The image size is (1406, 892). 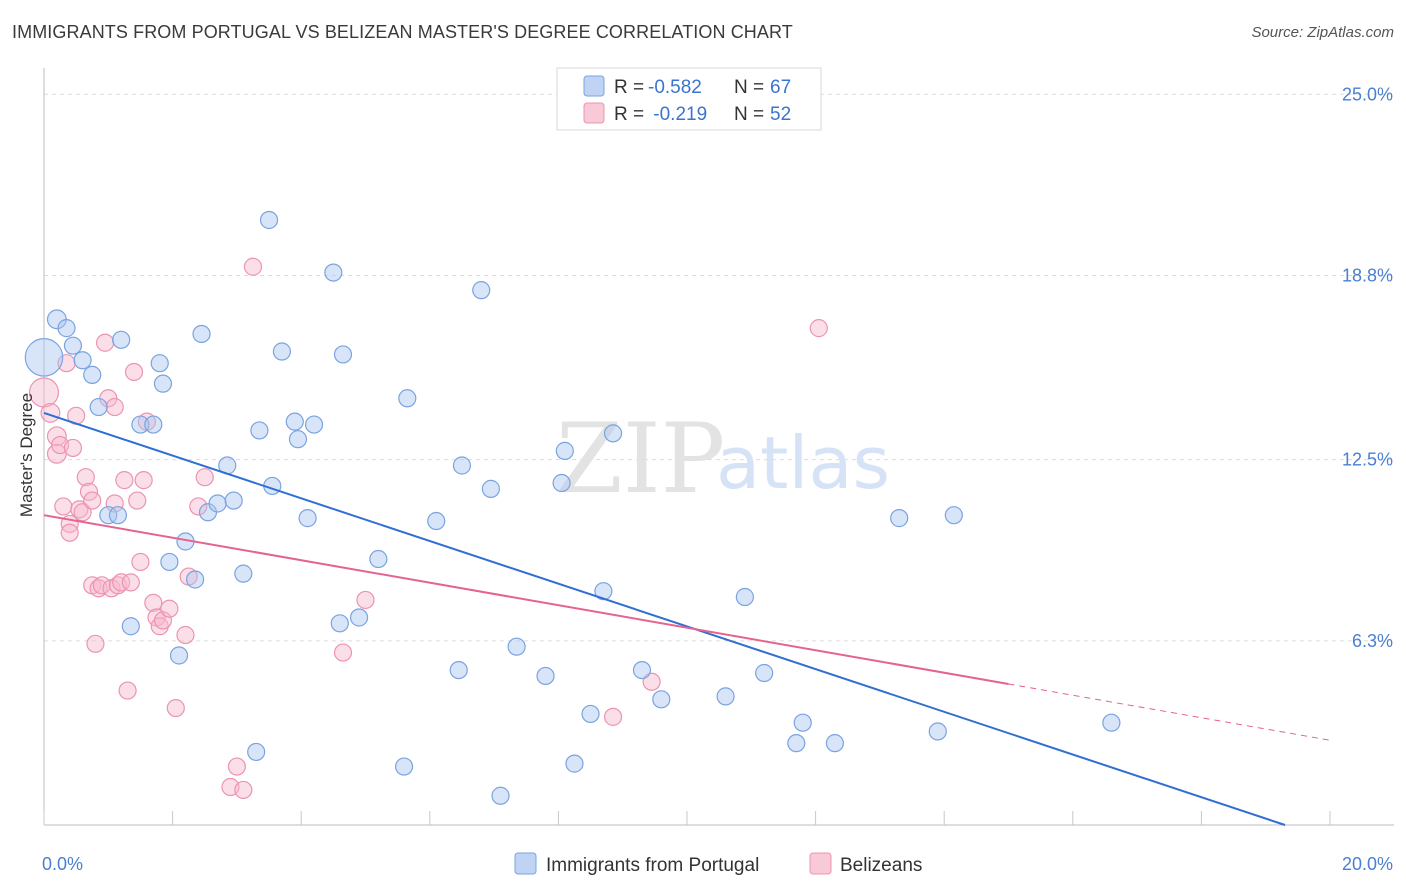 I want to click on y-tick-labels: 6.3% 12.5% 18.8% 25.0%, so click(x=1367, y=367).